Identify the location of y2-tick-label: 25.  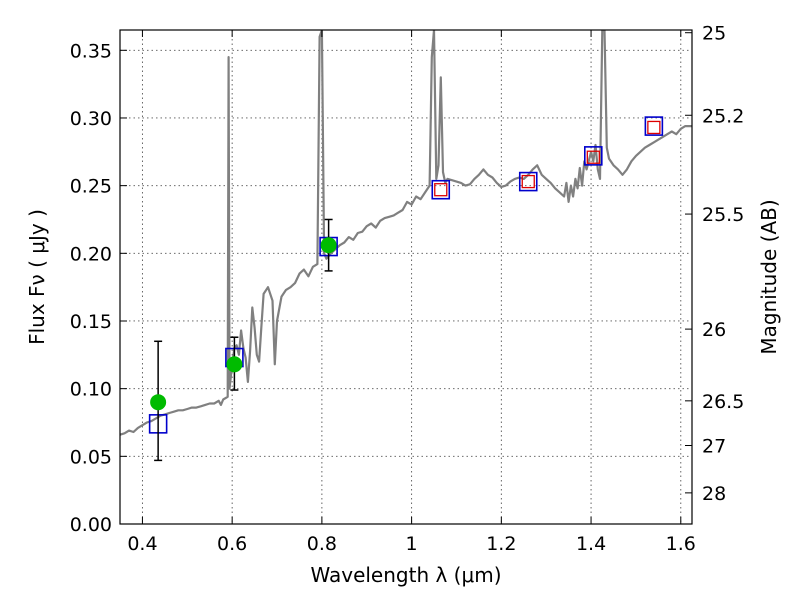
(714, 34).